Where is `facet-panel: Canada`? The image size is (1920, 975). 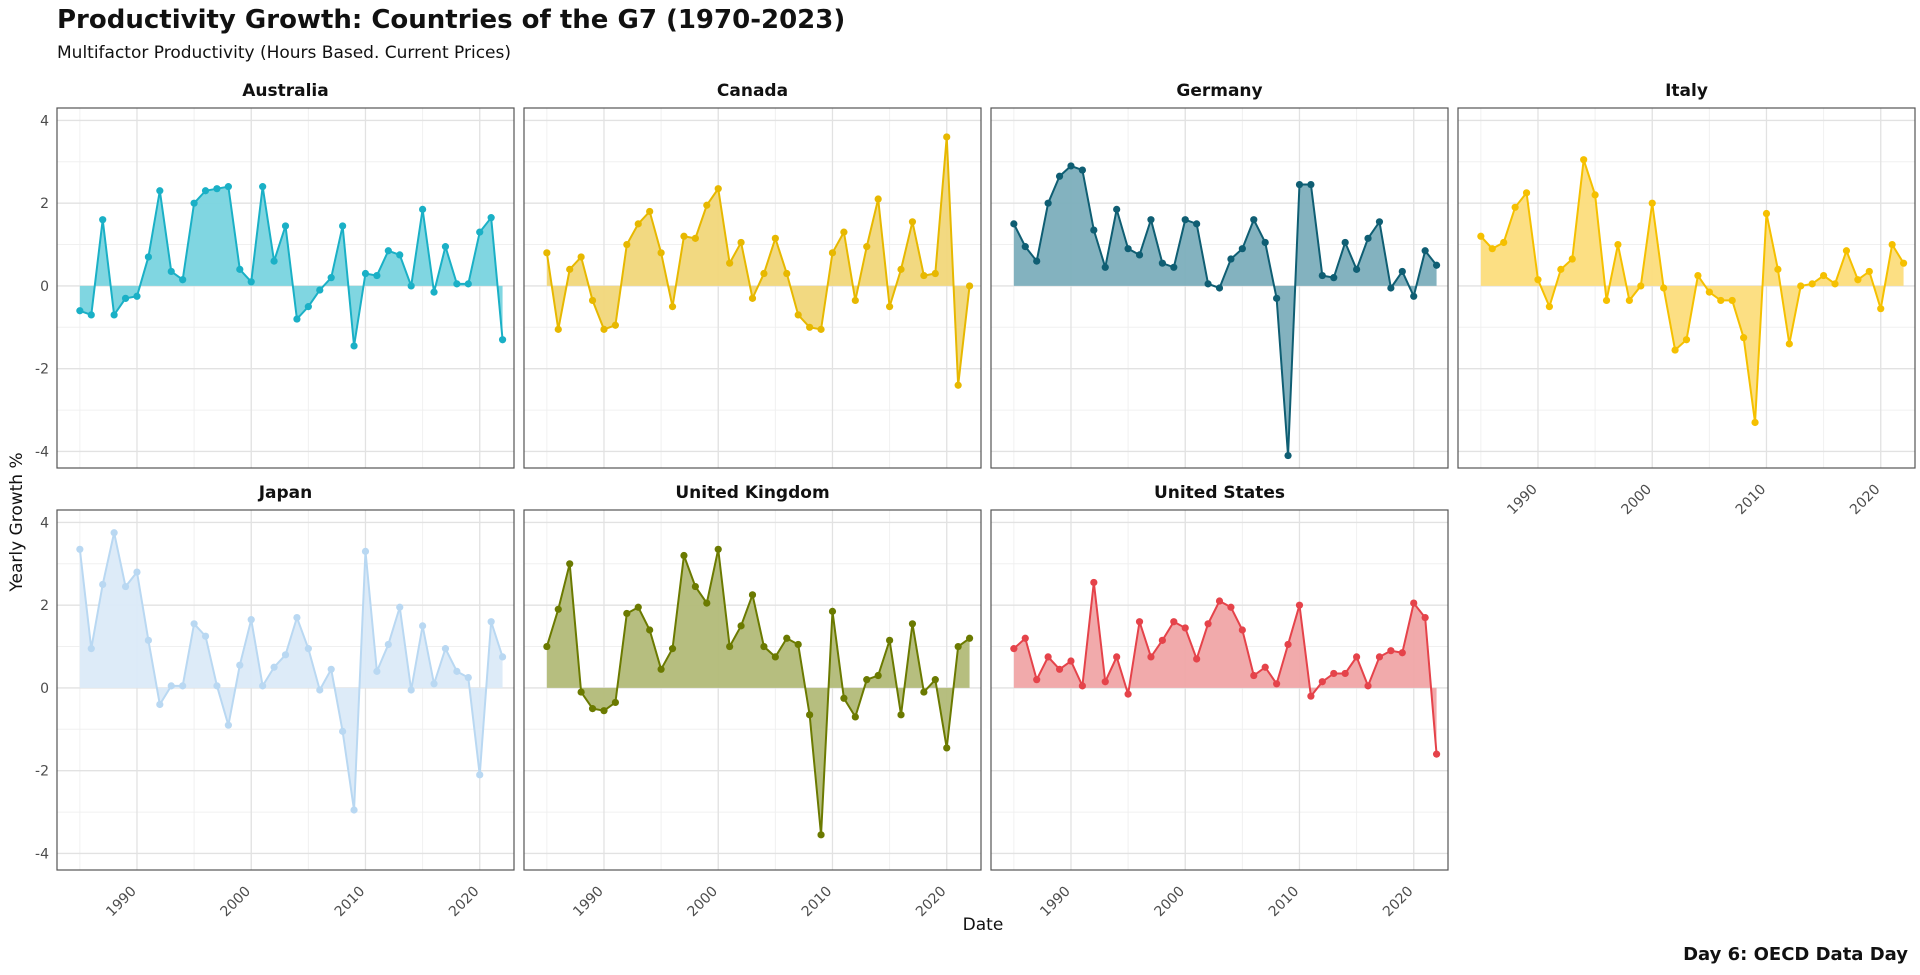
facet-panel: Canada is located at coordinates (752, 275).